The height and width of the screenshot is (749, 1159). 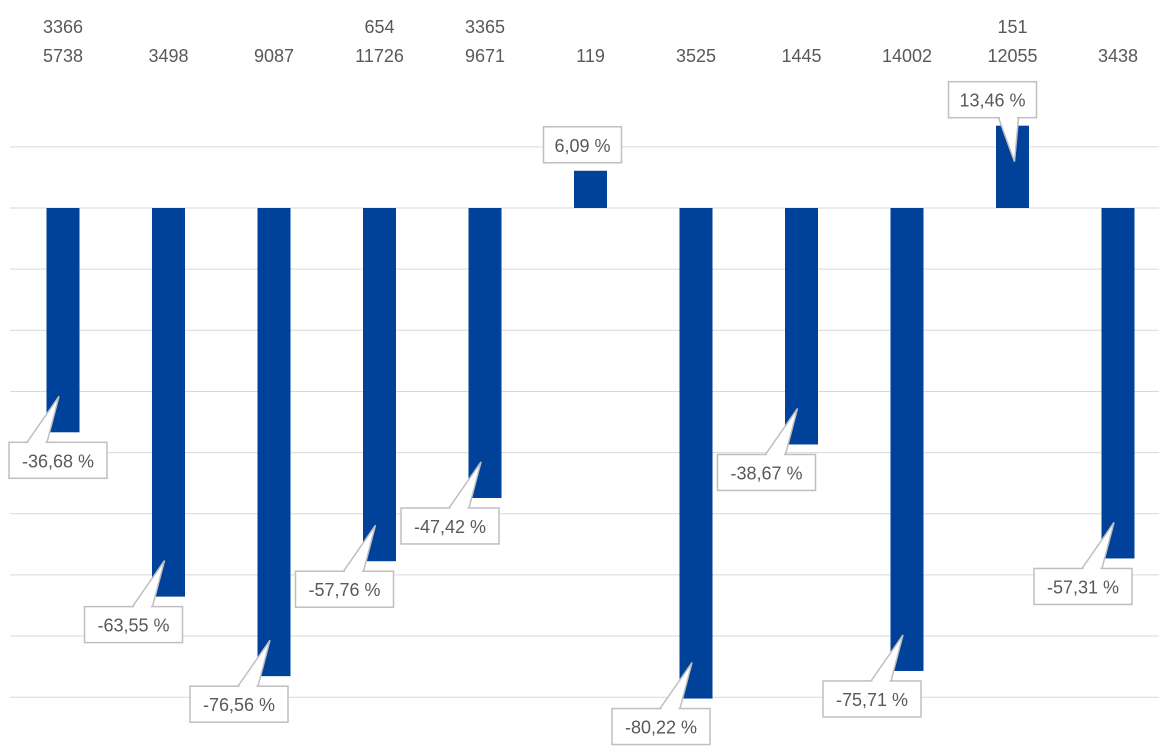 What do you see at coordinates (872, 676) in the screenshot?
I see `data-label-callout: -75,71 %` at bounding box center [872, 676].